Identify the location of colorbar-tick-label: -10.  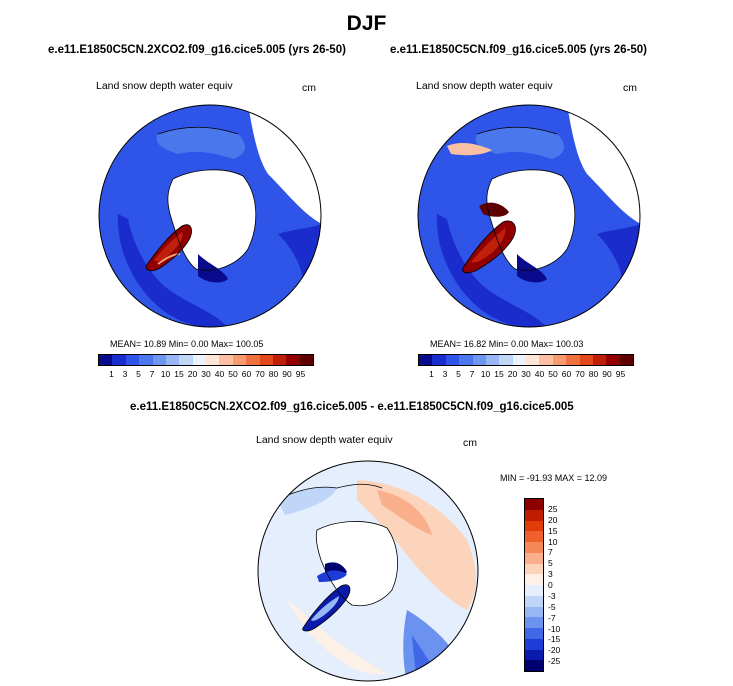
(554, 628).